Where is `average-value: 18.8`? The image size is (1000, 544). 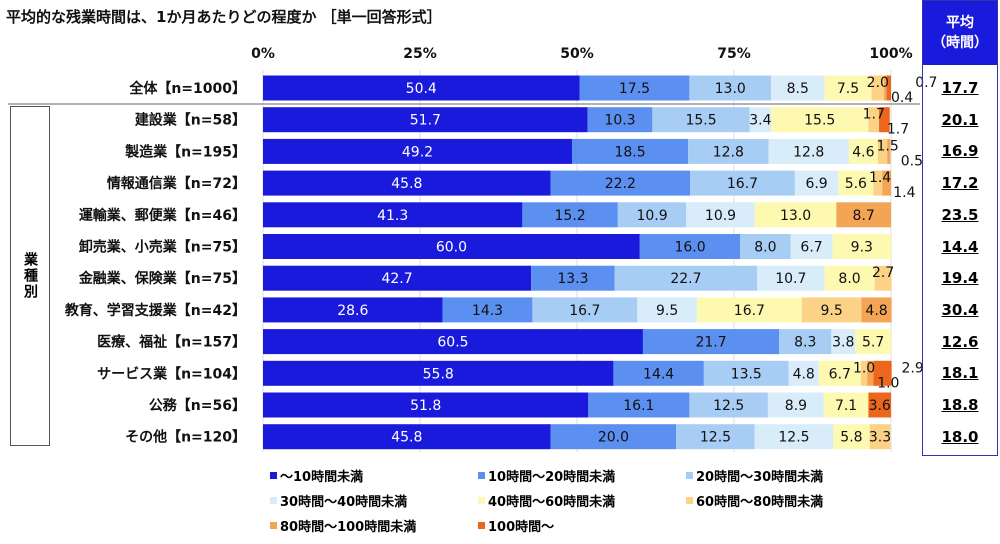
average-value: 18.8 is located at coordinates (960, 405).